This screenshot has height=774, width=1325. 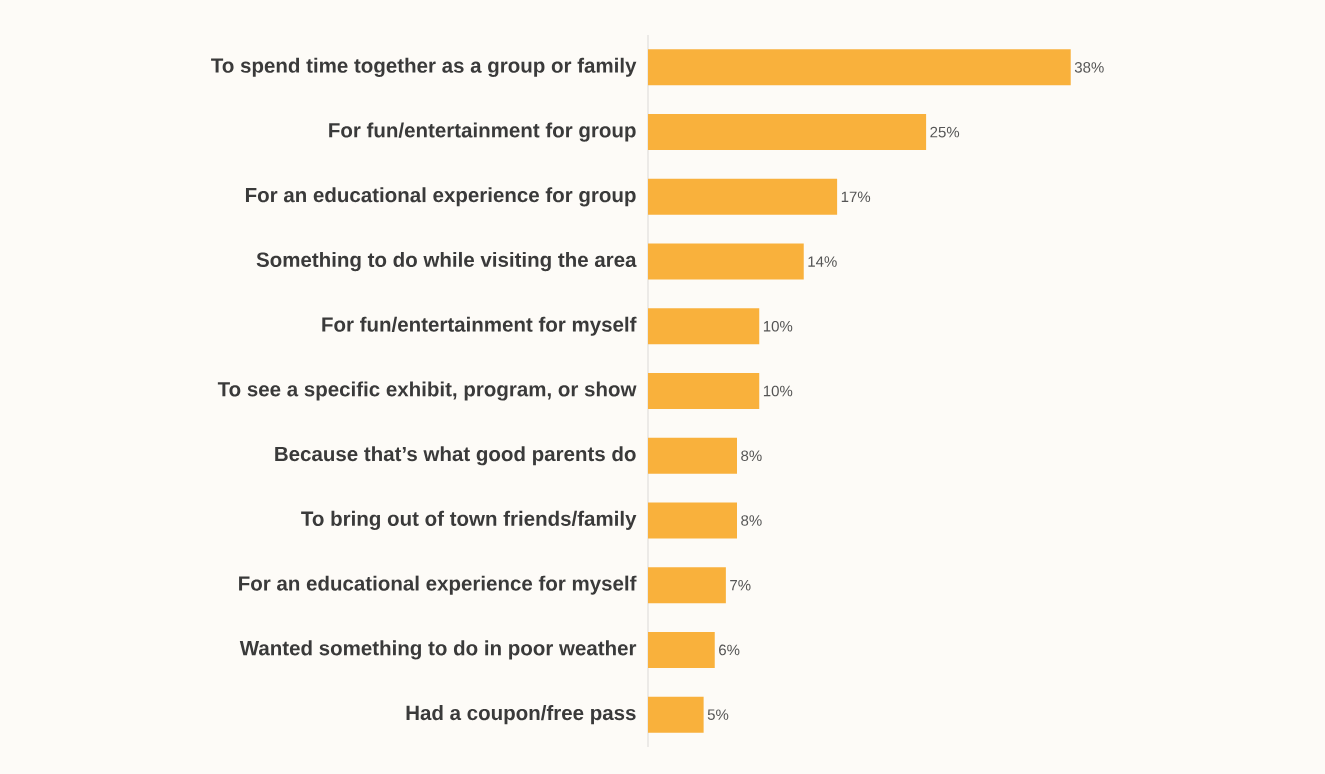 I want to click on y-tick-label: Wanted something to do in poor weather, so click(x=438, y=650).